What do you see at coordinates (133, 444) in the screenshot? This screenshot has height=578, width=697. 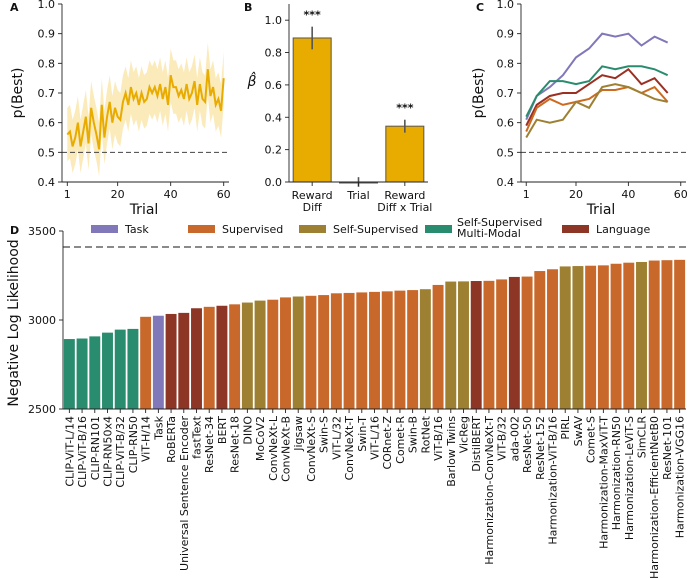 I see `panel-d-x-tick-label: CLIP-RN50` at bounding box center [133, 444].